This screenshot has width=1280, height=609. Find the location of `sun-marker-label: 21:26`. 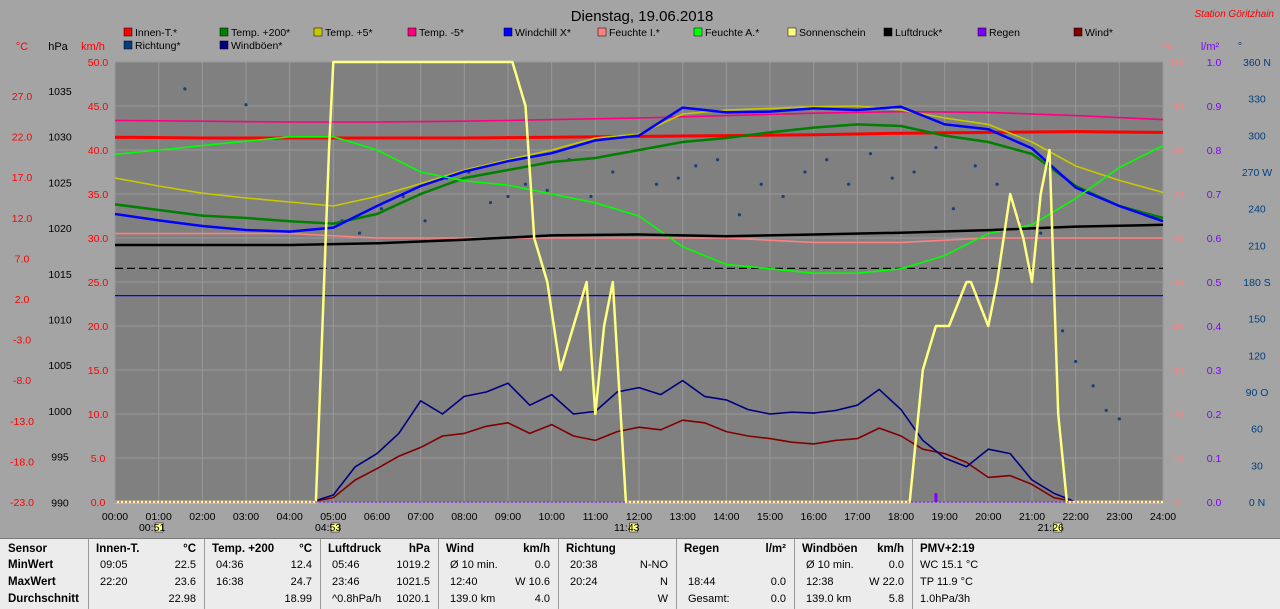

sun-marker-label: 21:26 is located at coordinates (1051, 528).